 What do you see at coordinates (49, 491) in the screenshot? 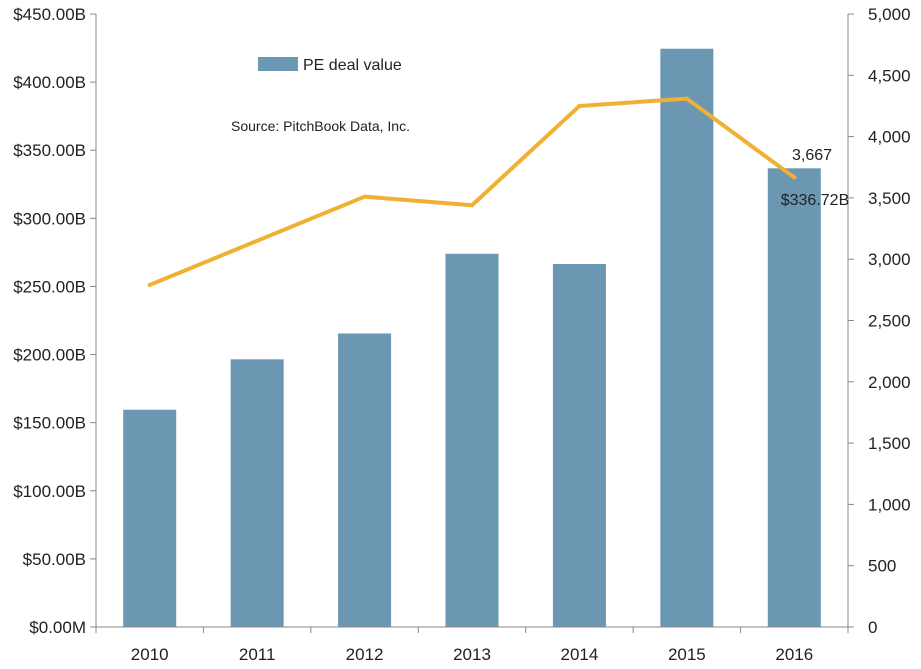
I see `left-tick-label: $100.00B` at bounding box center [49, 491].